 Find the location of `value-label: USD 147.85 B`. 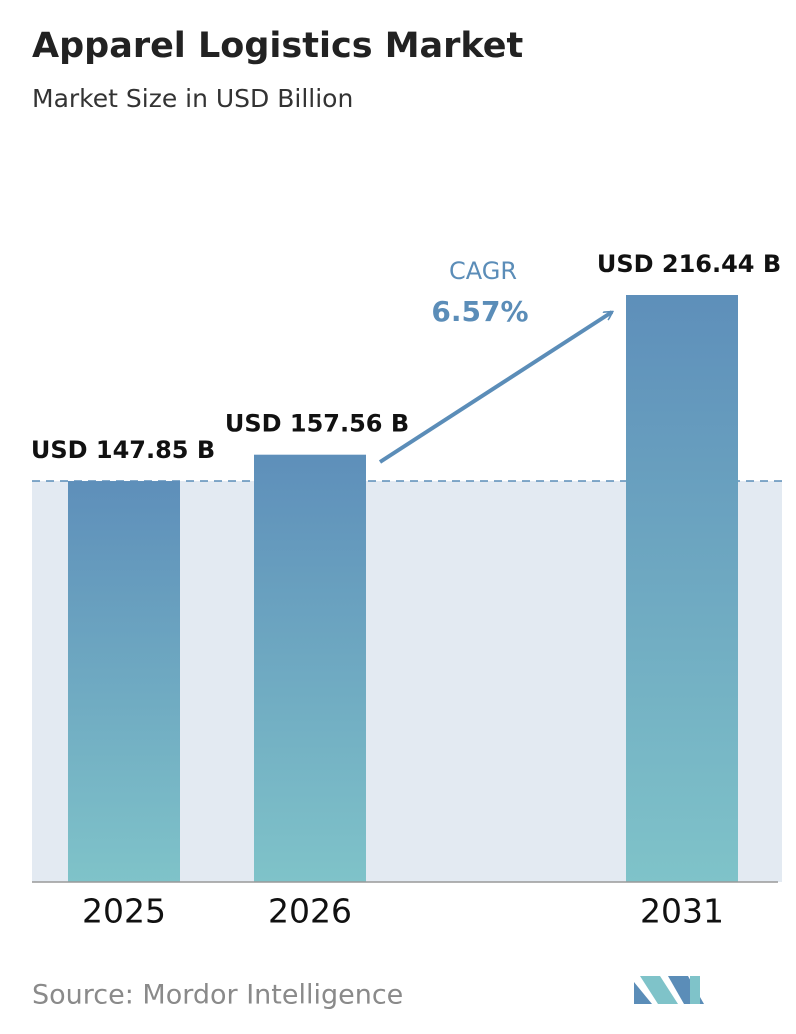

value-label: USD 147.85 B is located at coordinates (123, 450).